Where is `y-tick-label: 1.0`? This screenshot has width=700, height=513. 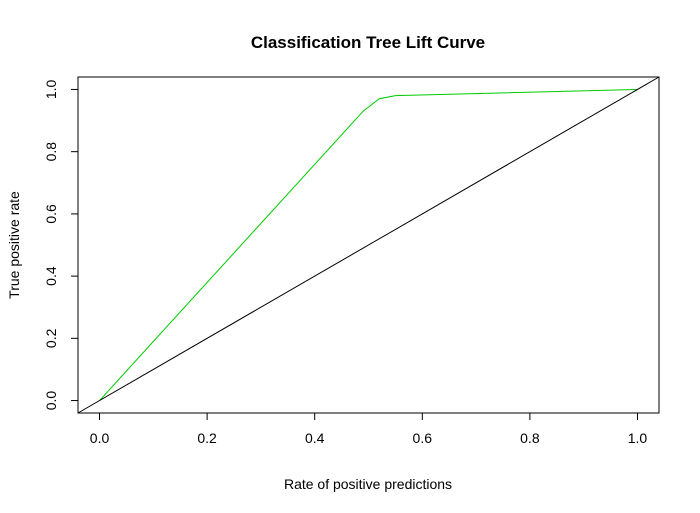 y-tick-label: 1.0 is located at coordinates (51, 90).